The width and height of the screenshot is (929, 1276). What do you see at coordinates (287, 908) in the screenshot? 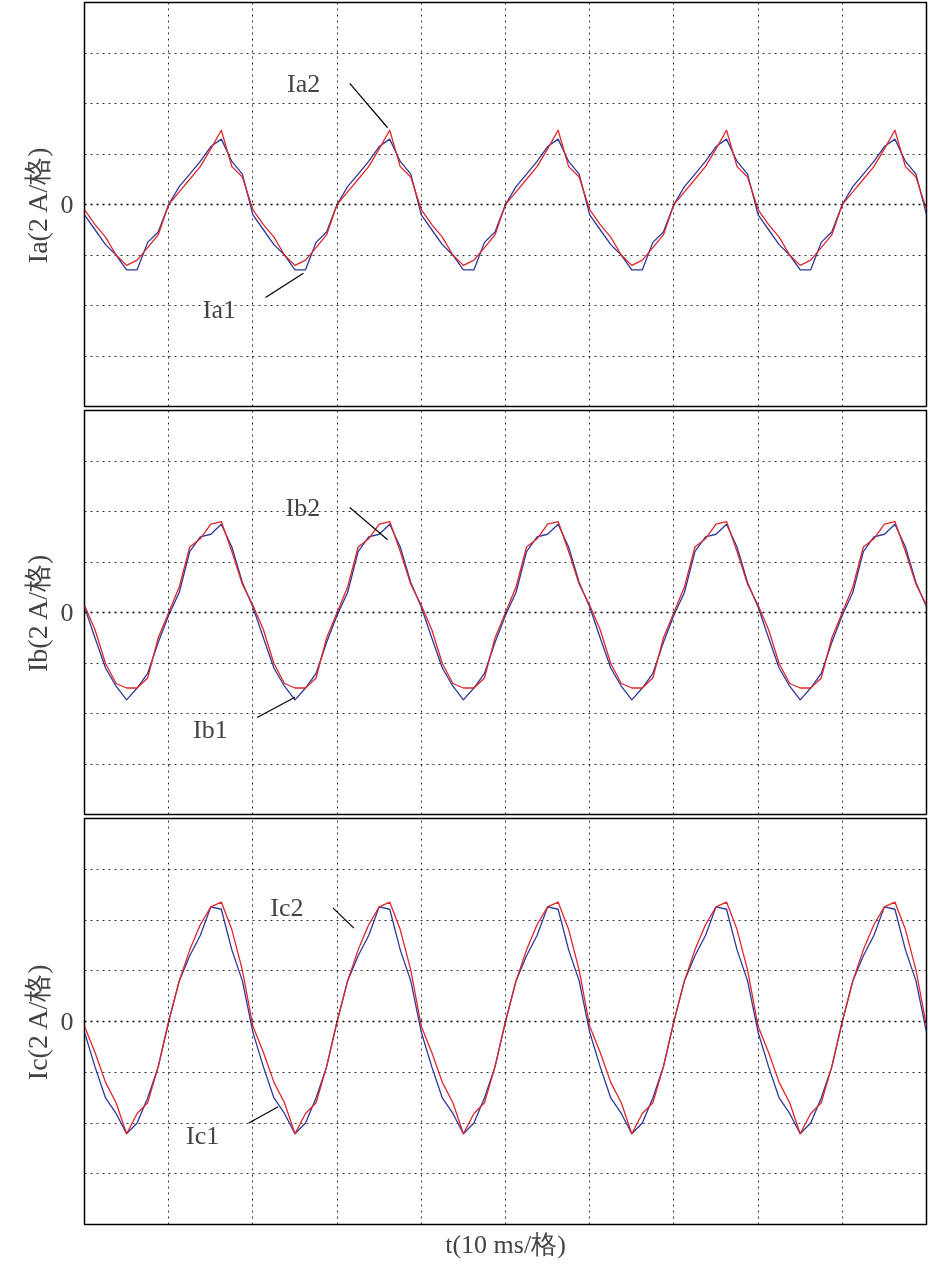
I see `annotation: Ic2` at bounding box center [287, 908].